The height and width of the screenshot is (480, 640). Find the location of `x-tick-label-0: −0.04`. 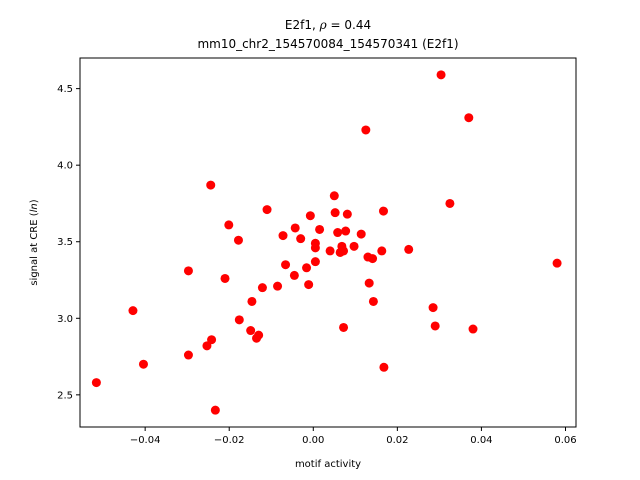

x-tick-label-0: −0.04 is located at coordinates (145, 440).